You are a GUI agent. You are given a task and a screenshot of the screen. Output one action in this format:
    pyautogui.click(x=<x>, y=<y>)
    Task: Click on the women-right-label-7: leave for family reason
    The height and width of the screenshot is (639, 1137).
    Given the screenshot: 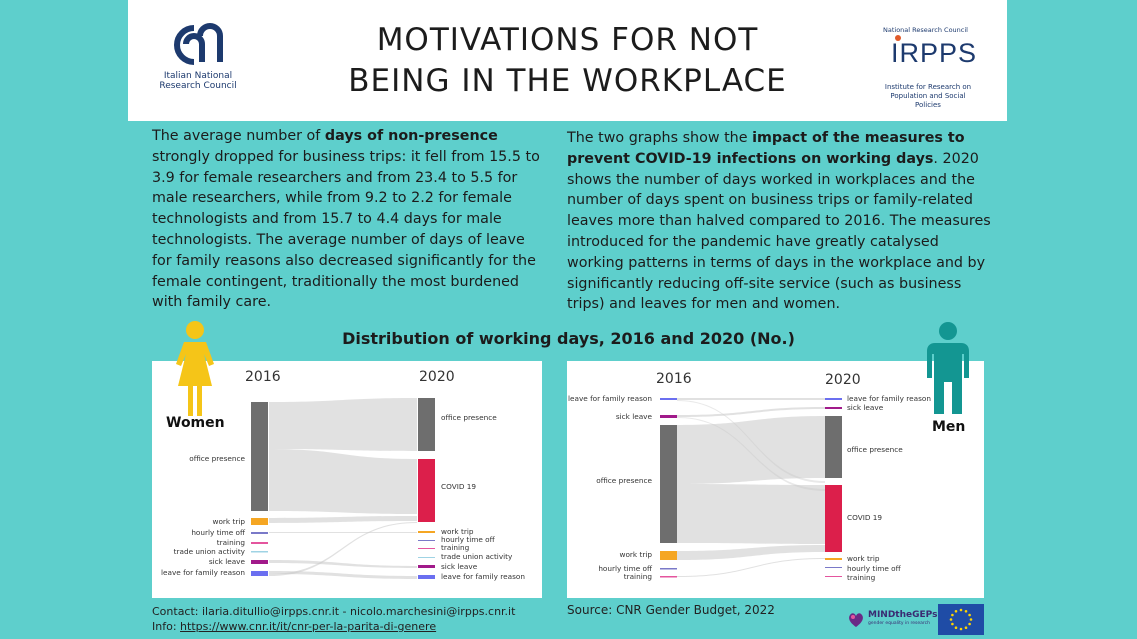 What is the action you would take?
    pyautogui.click(x=483, y=576)
    